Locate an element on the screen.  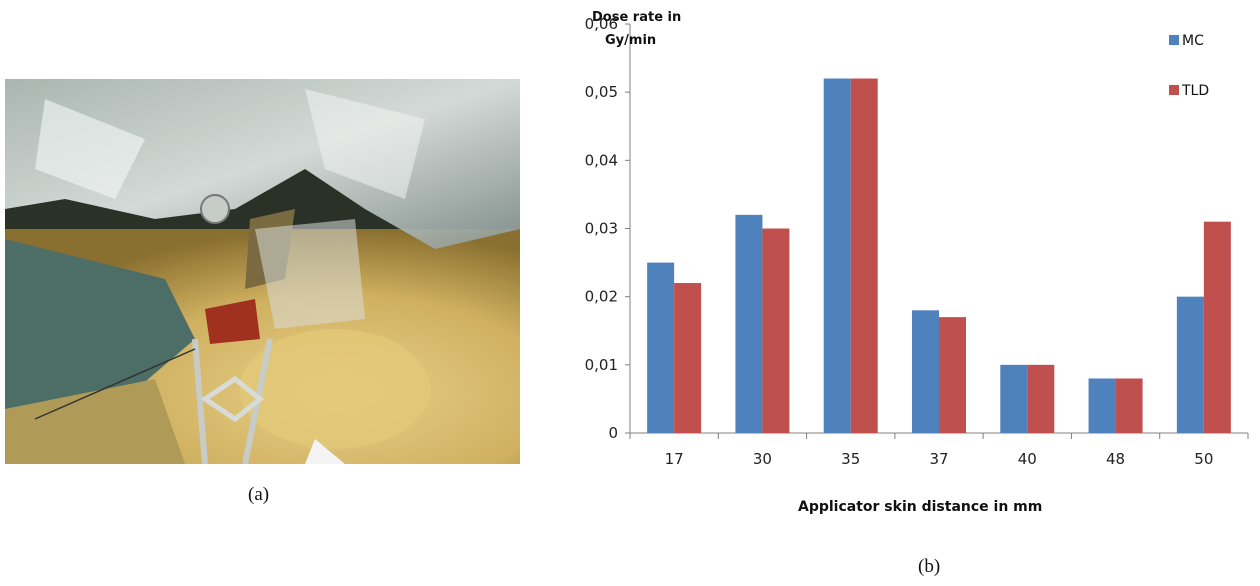
y-axis-label-line1: Dose rate in is located at coordinates (636, 17).